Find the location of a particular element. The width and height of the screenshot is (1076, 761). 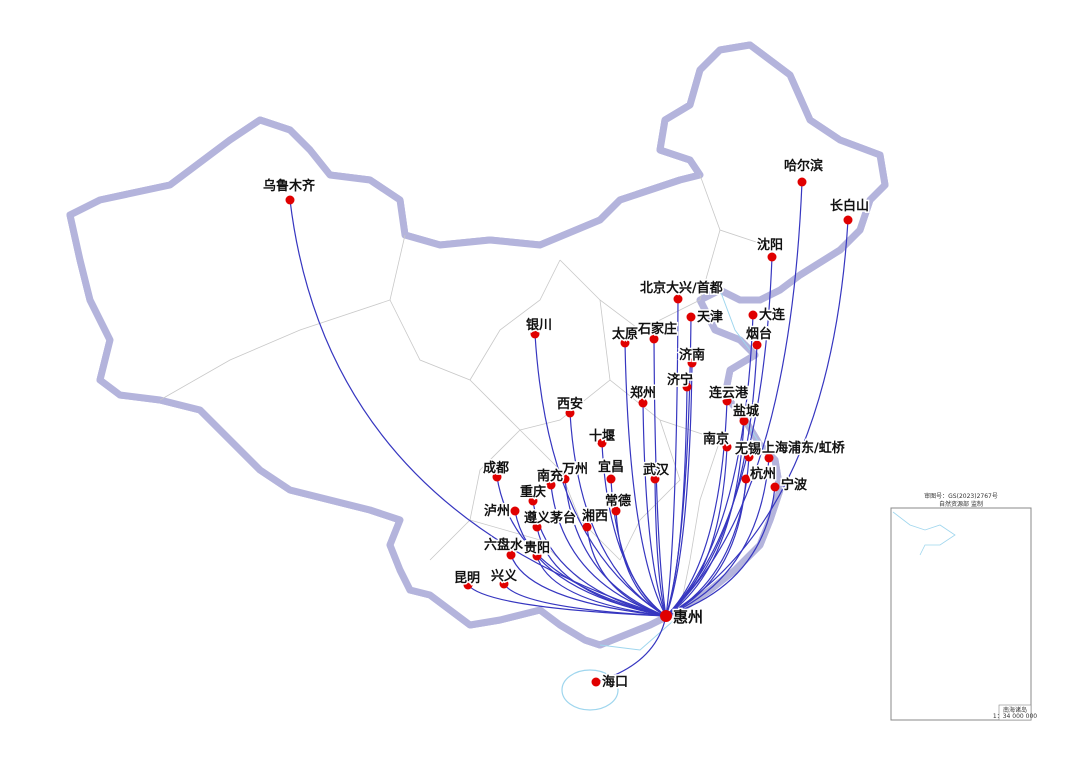

producer: 自然资源部 监制 is located at coordinates (961, 504).